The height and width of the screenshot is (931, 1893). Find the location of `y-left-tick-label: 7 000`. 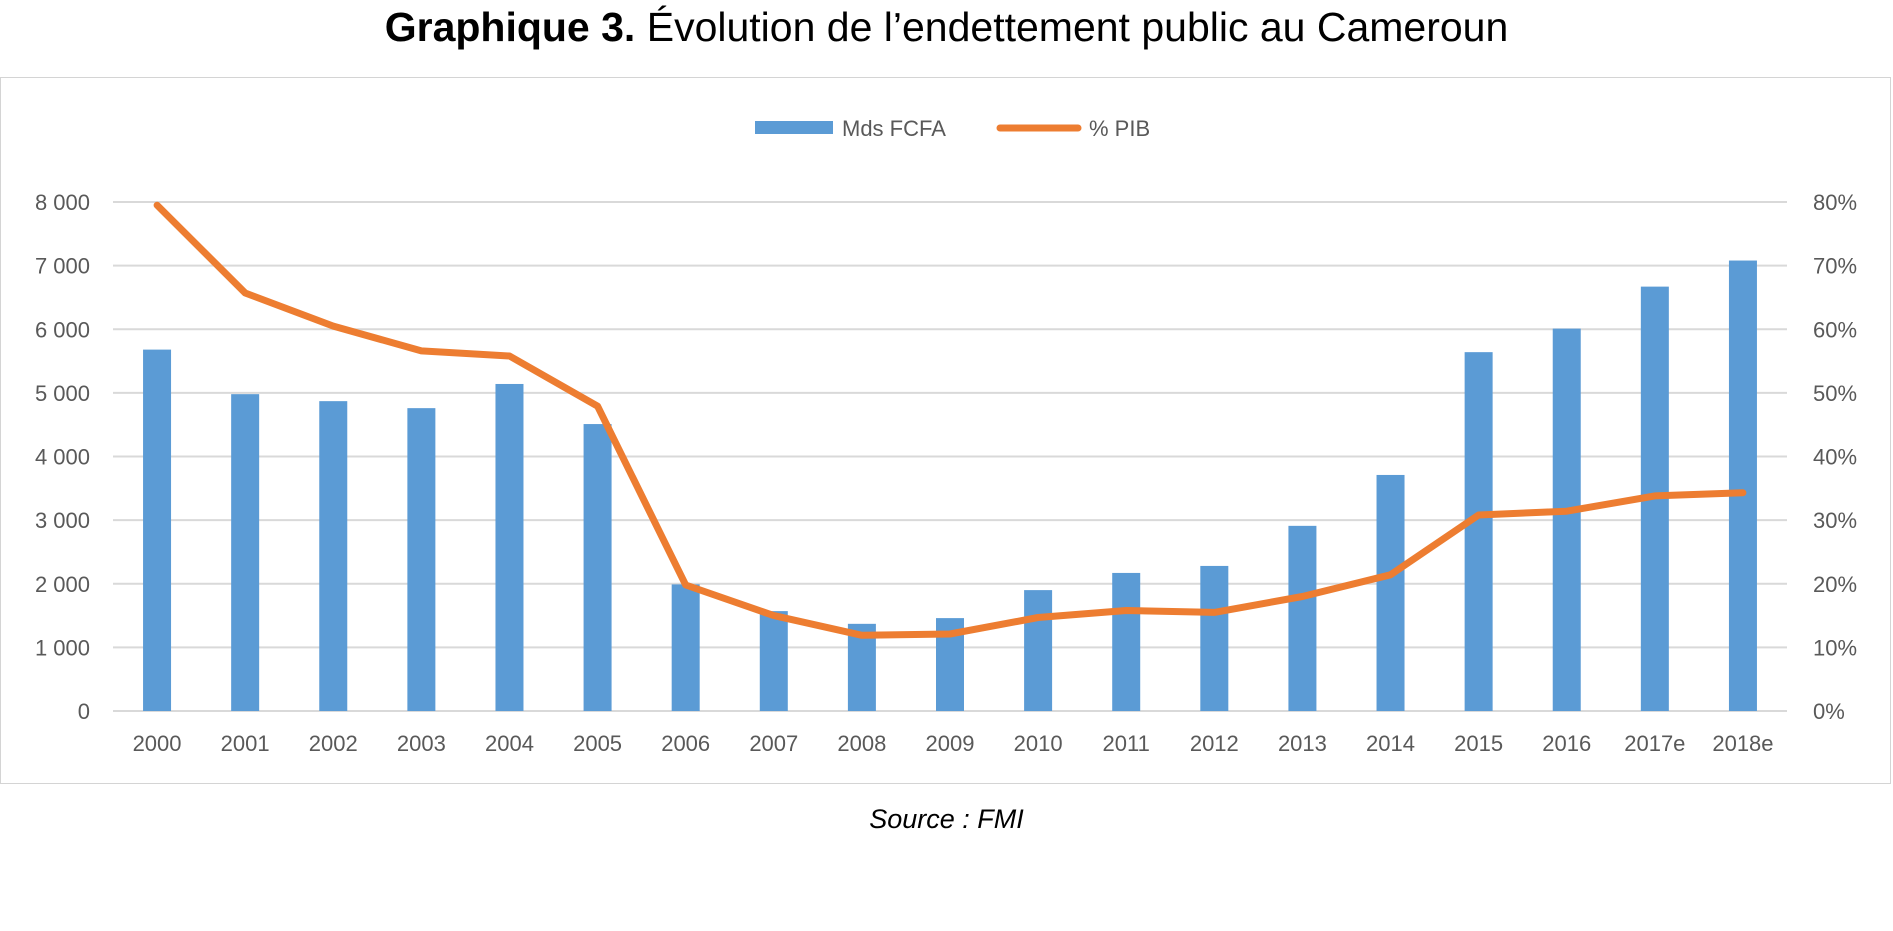

y-left-tick-label: 7 000 is located at coordinates (62, 266).